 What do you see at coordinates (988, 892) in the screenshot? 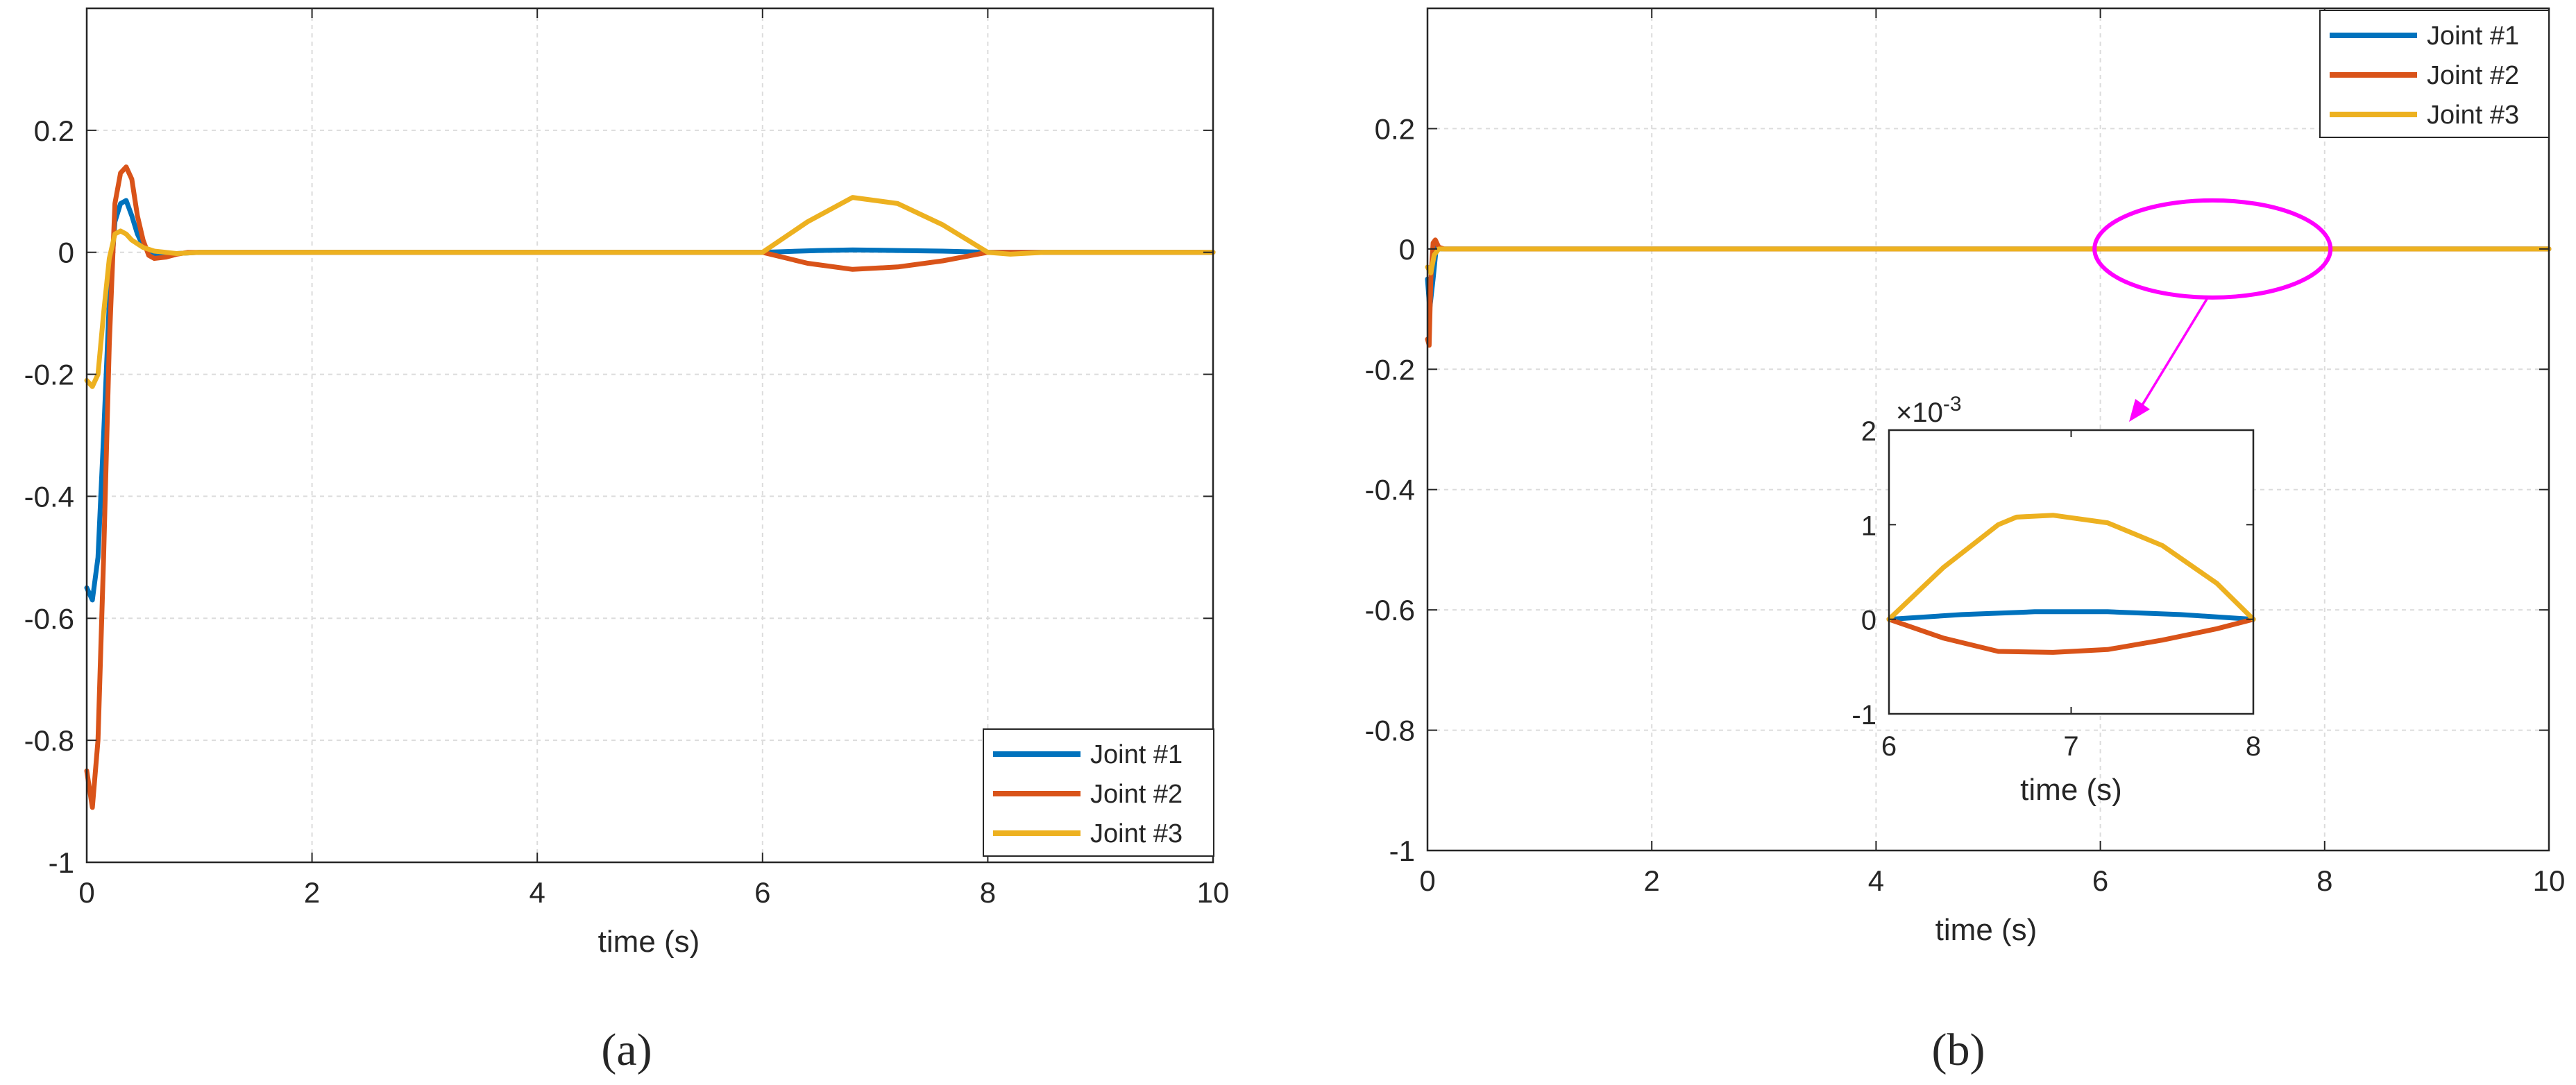
I see `panel-a-xtick-label: 8` at bounding box center [988, 892].